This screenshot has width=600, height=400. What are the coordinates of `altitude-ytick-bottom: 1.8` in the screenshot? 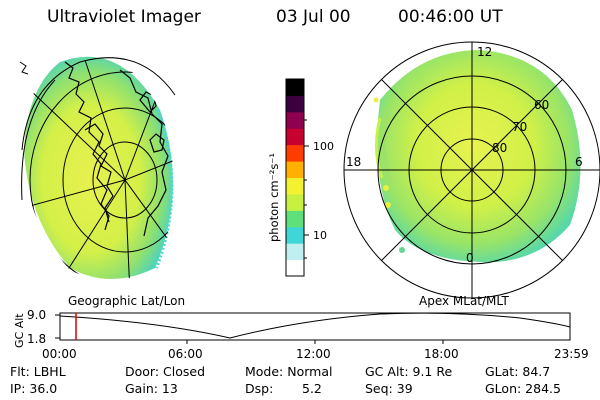 It's located at (36, 339).